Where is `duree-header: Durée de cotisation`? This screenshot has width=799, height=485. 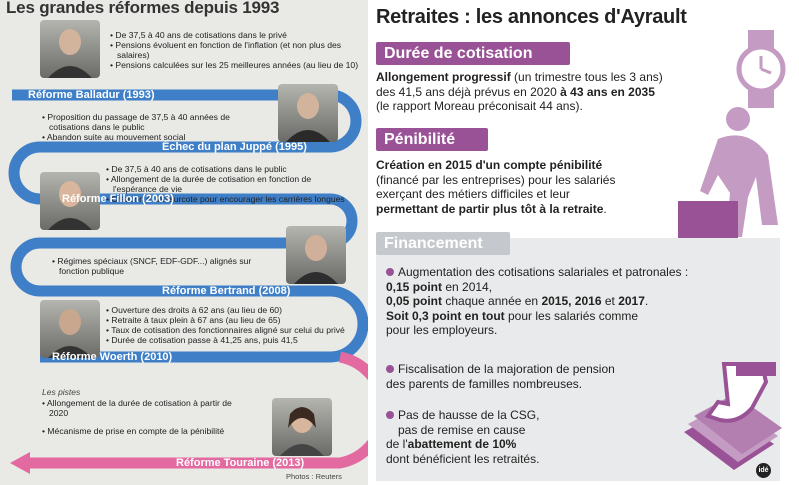 duree-header: Durée de cotisation is located at coordinates (473, 53).